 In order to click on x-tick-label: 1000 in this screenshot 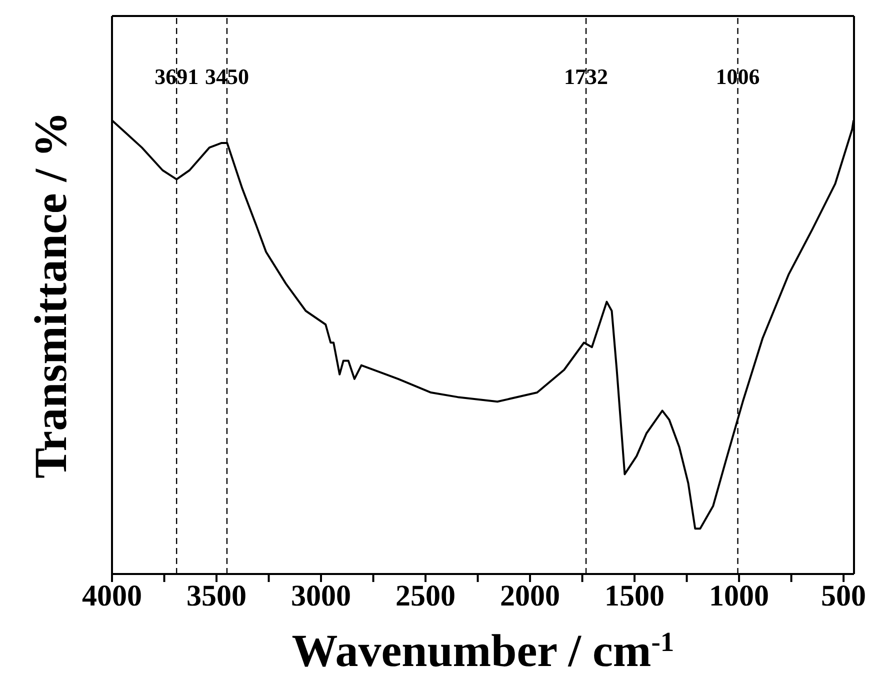, I will do `click(739, 595)`.